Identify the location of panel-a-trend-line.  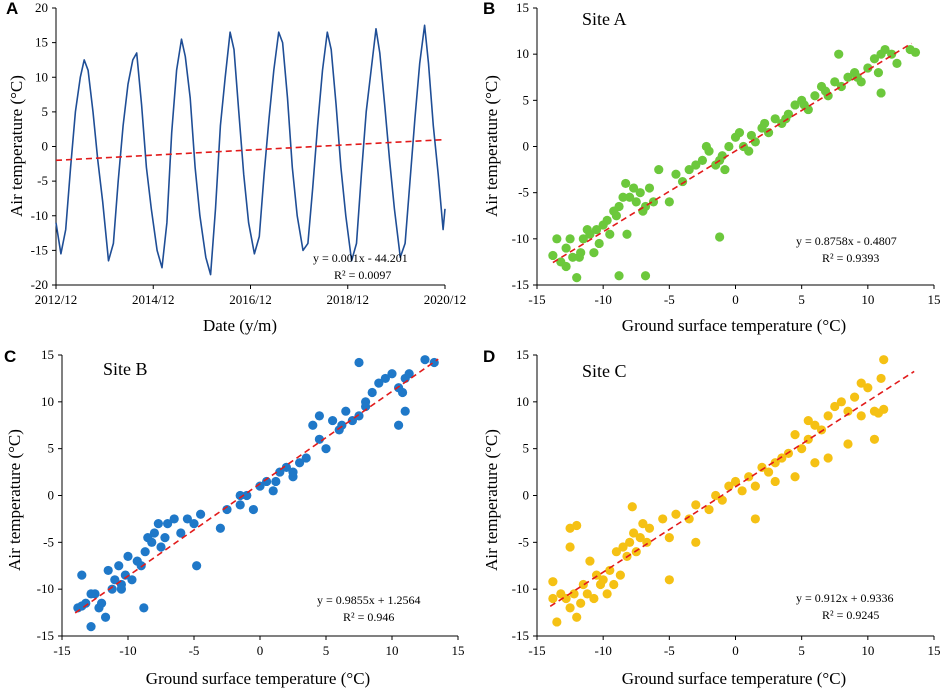
(250, 150).